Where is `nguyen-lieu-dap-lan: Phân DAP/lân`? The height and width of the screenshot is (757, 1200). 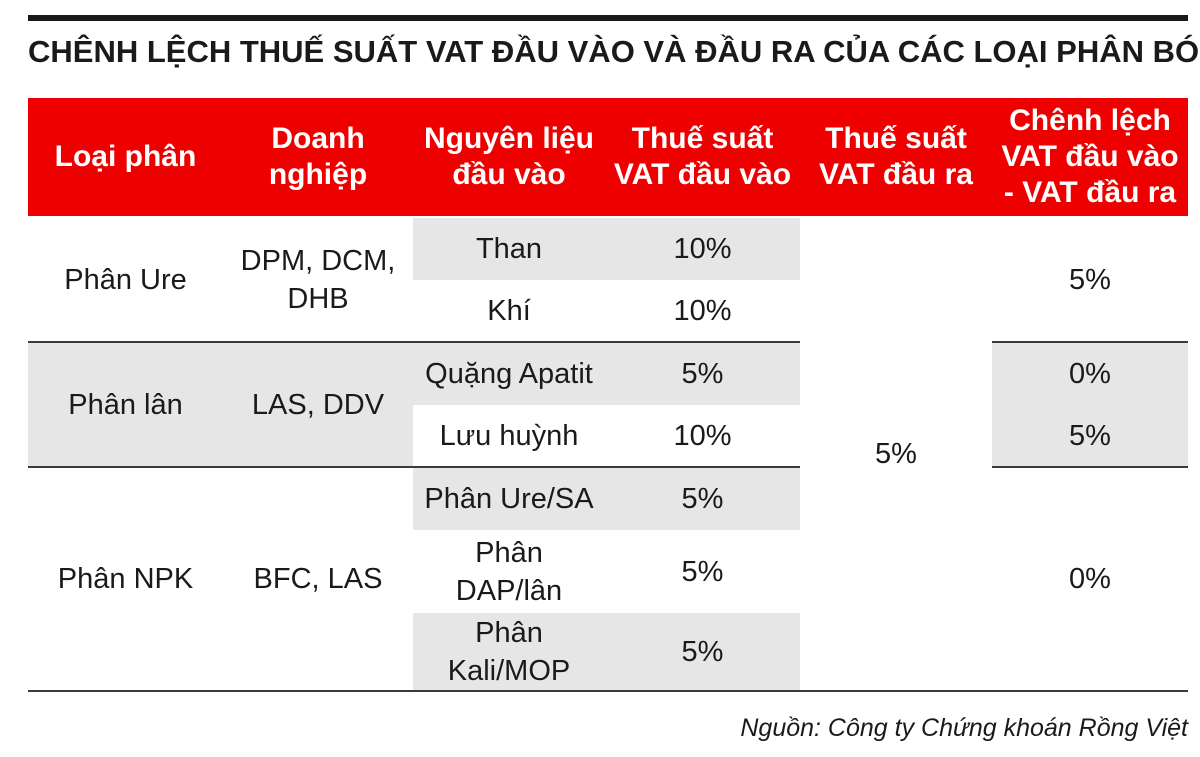 nguyen-lieu-dap-lan: Phân DAP/lân is located at coordinates (509, 571).